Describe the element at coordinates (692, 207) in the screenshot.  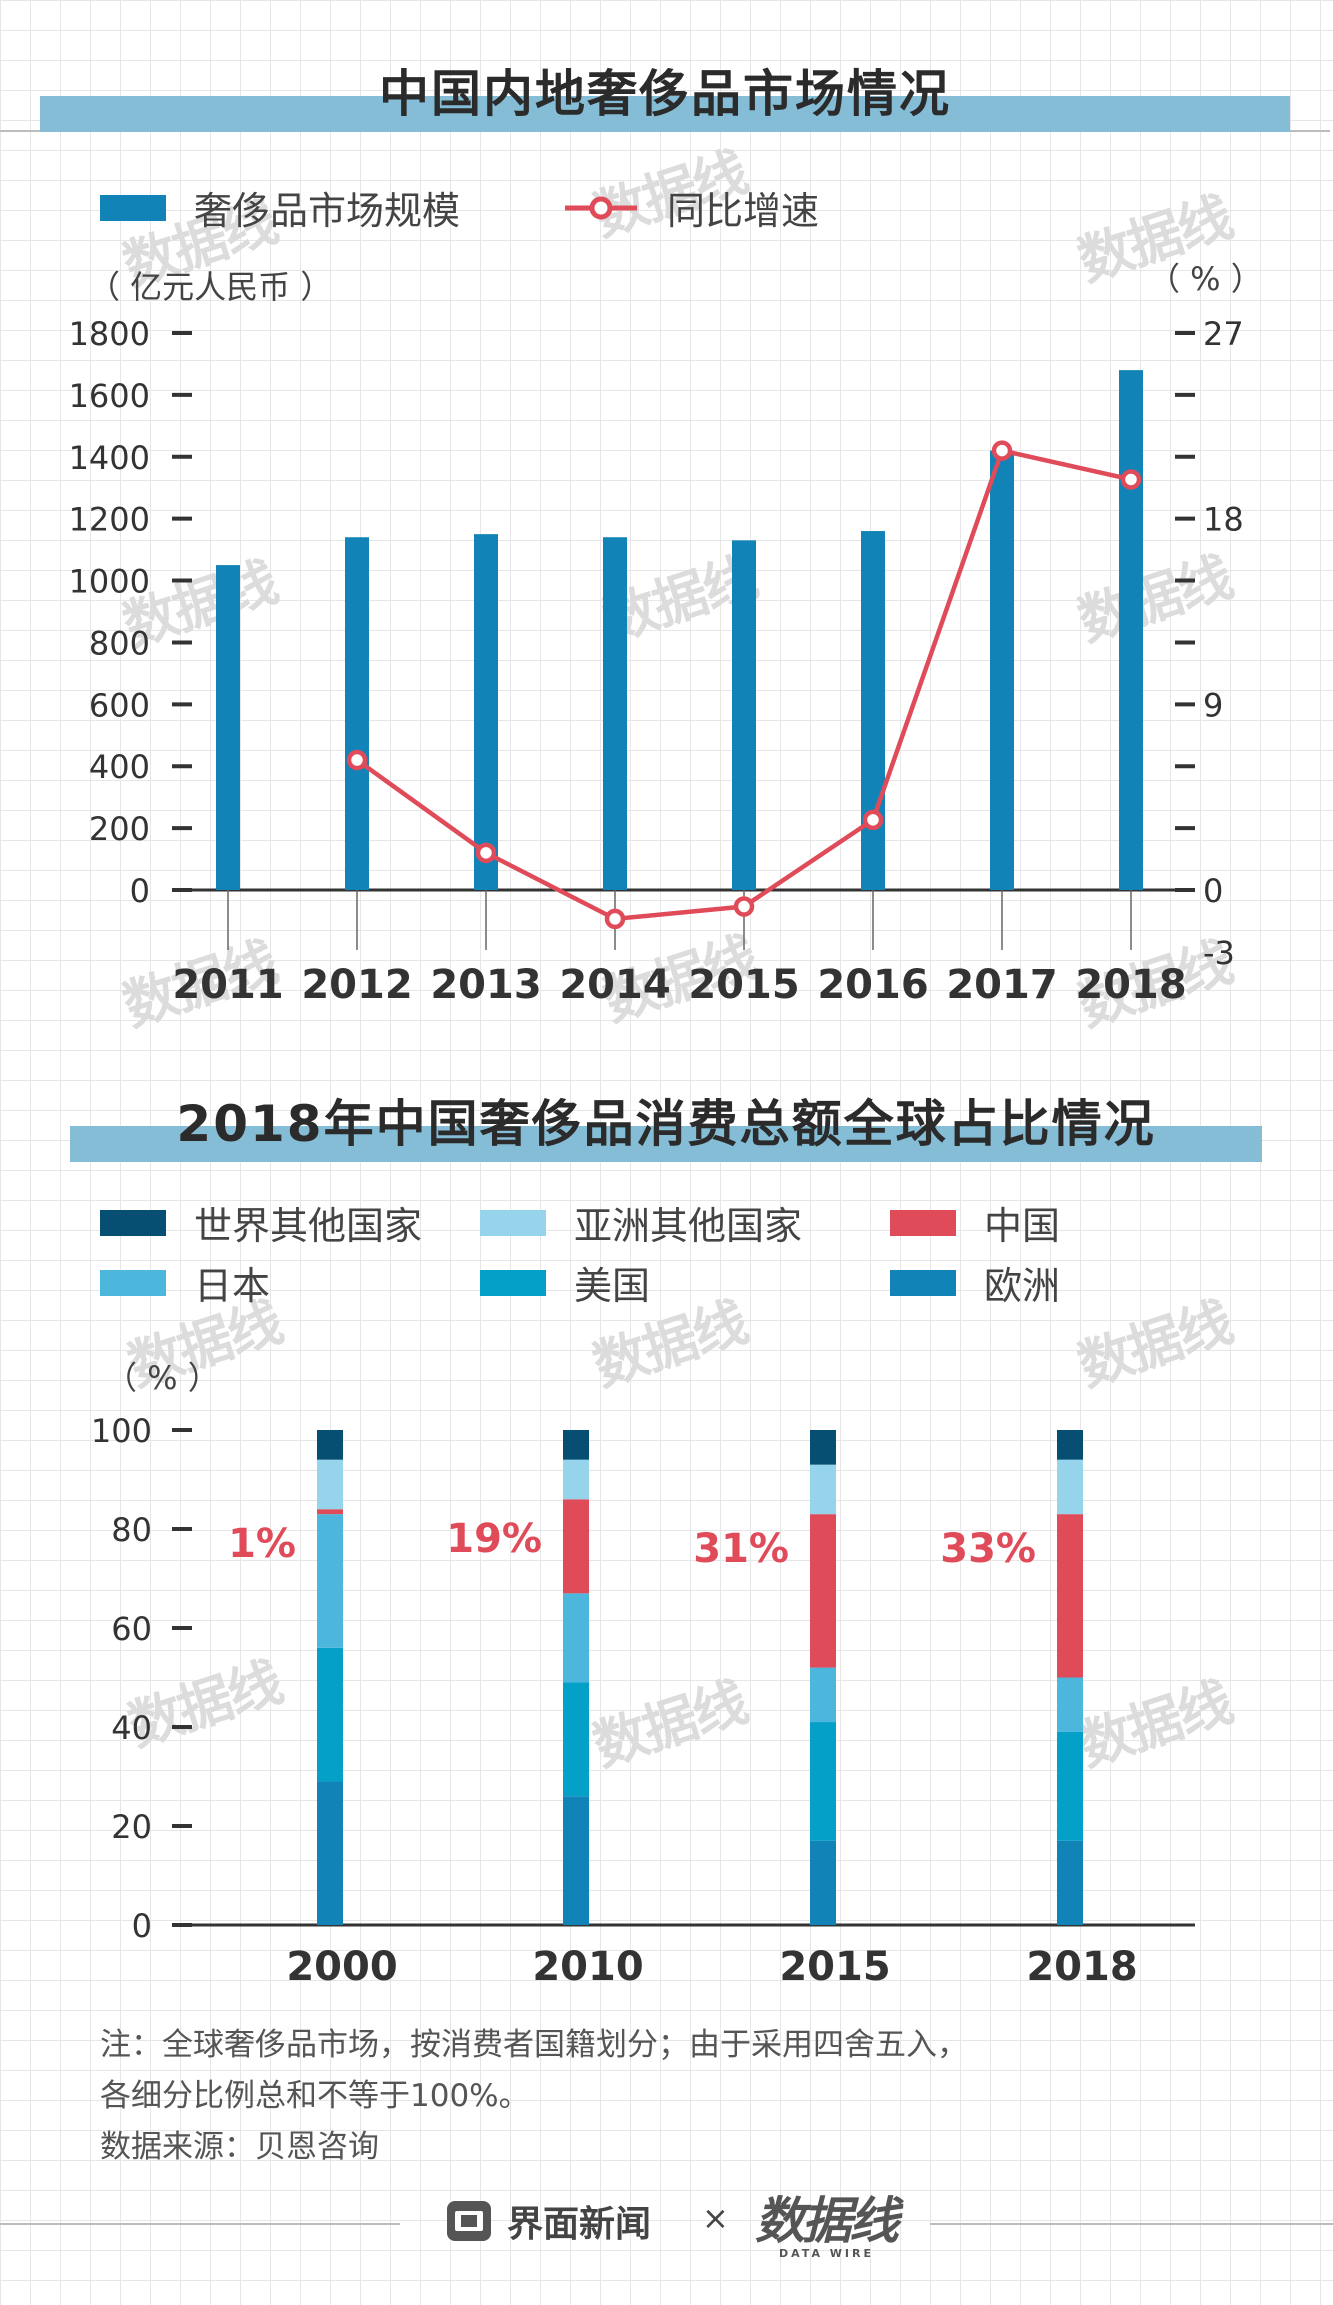
I see `legend-growth-rate: 同比增速` at that location.